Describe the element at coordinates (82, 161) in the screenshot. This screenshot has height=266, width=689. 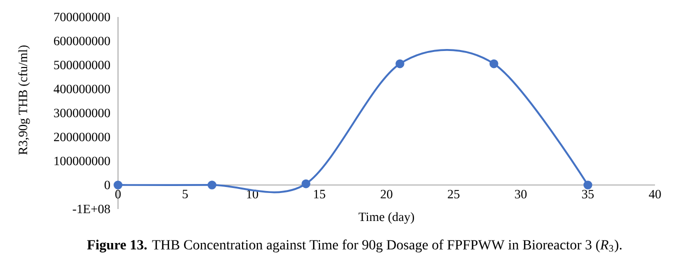
I see `y-tick-label: 100000000` at that location.